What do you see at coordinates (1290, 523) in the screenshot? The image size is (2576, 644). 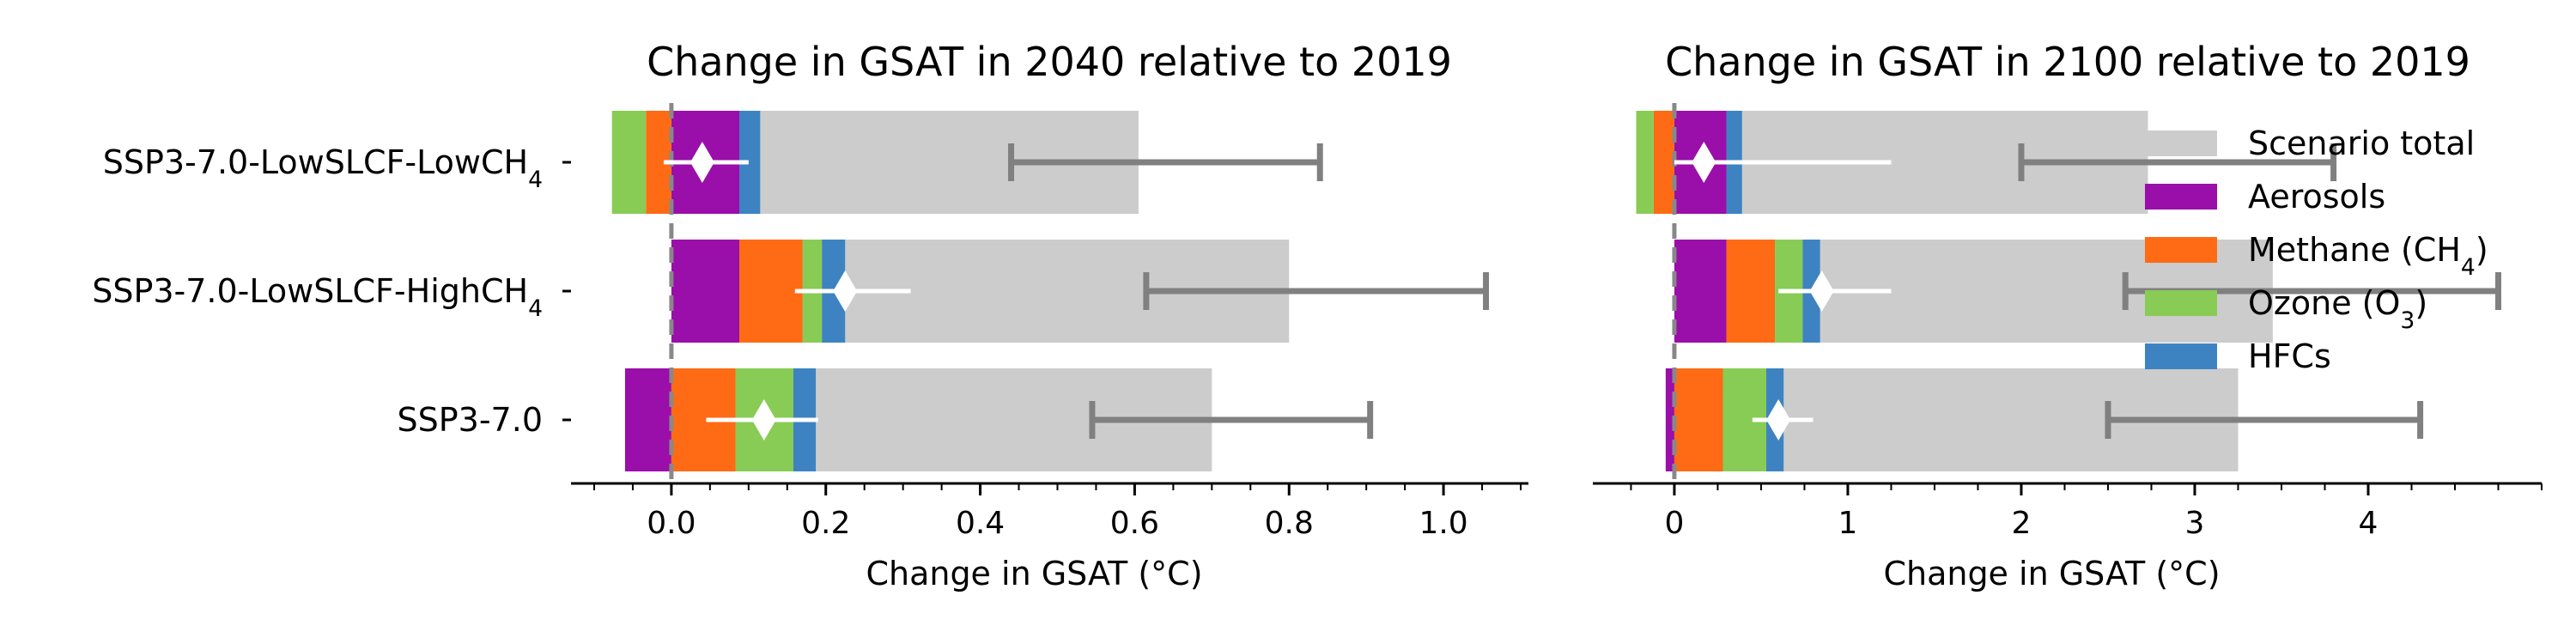 I see `x-tick-label: 0.8` at bounding box center [1290, 523].